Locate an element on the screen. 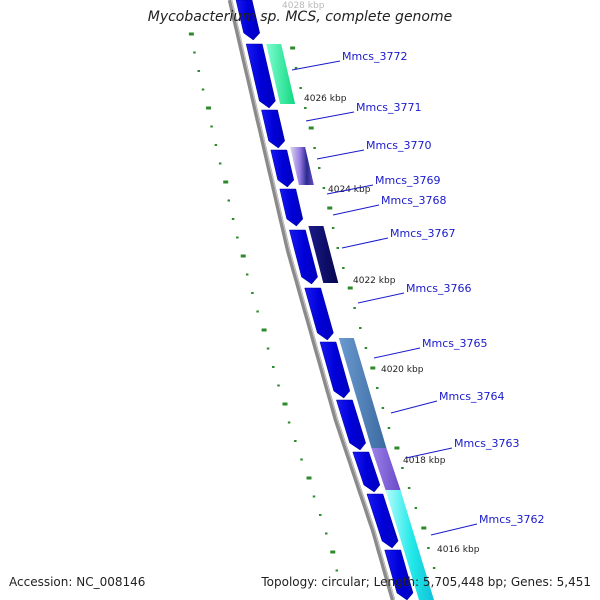 The image size is (600, 600). gene-label-mmcs-3764: Mmcs_3764 is located at coordinates (471, 396).